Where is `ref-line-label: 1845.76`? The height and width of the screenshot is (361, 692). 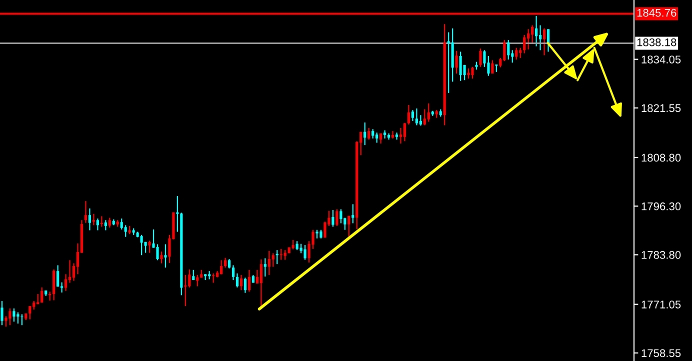 ref-line-label: 1845.76 is located at coordinates (656, 12).